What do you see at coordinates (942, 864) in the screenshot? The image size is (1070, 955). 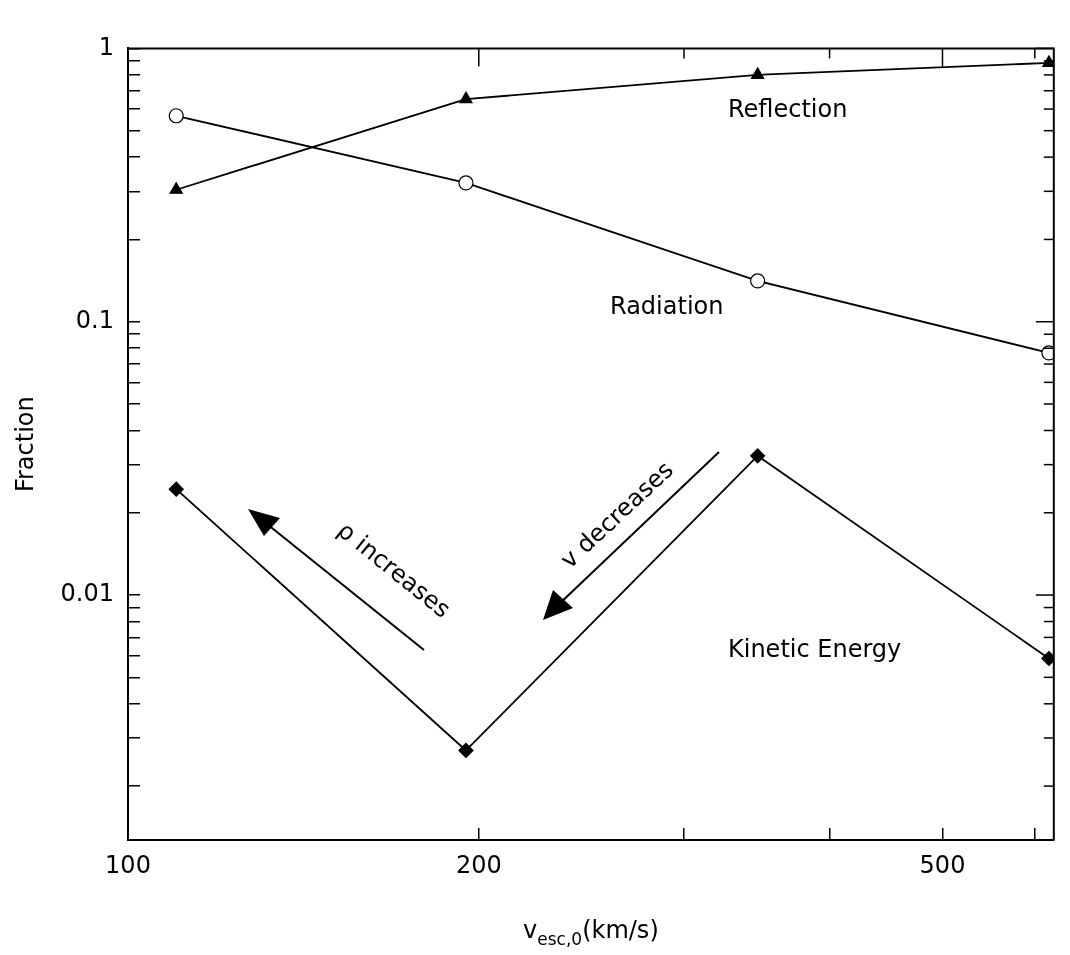 I see `x-tick-label: 500` at bounding box center [942, 864].